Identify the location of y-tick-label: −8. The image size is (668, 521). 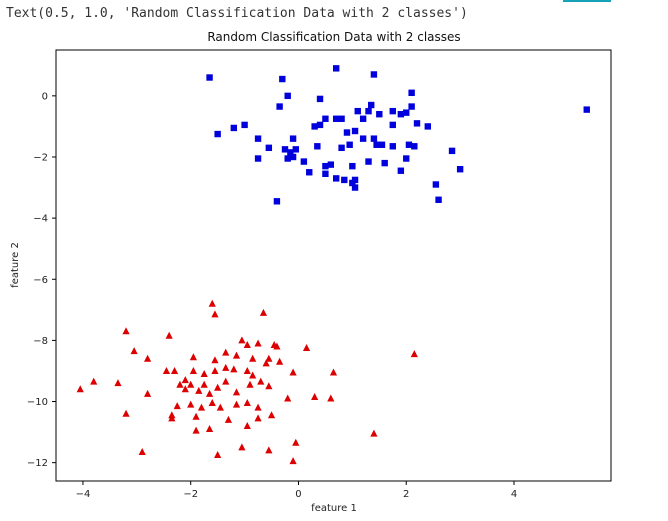
(40, 341).